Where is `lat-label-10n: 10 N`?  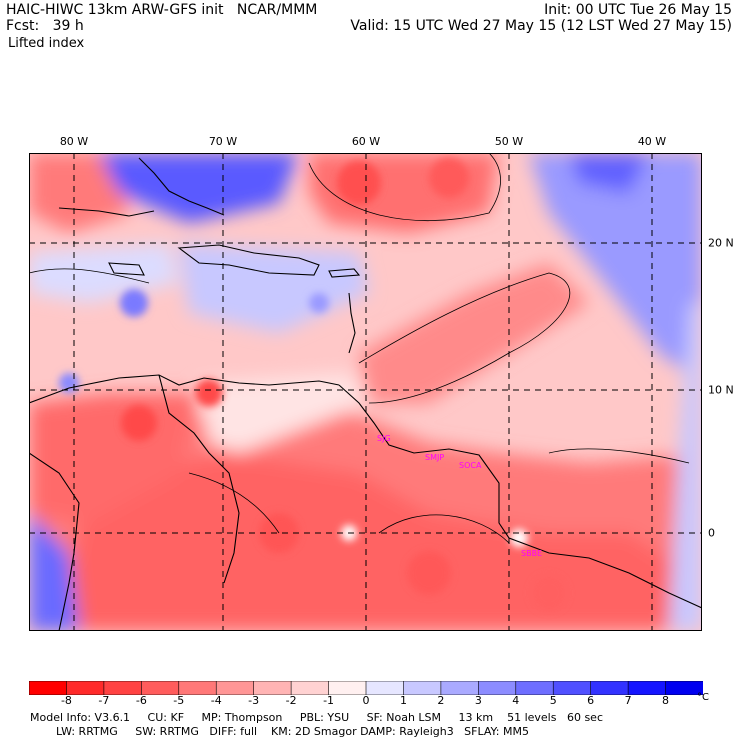 lat-label-10n: 10 N is located at coordinates (721, 390).